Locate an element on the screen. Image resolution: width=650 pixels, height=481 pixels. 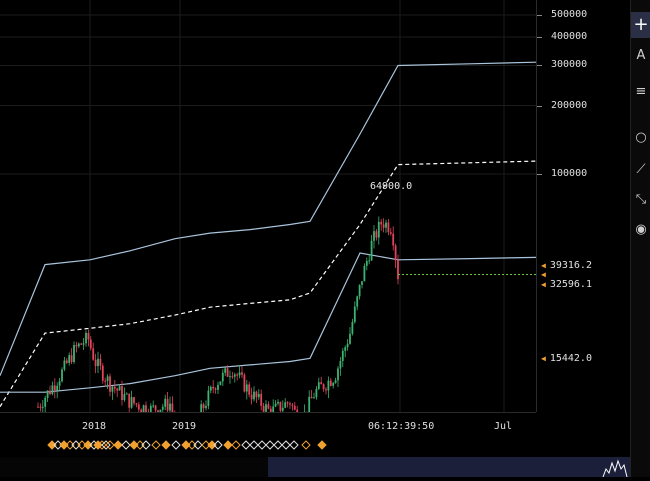
volume-sparkline is located at coordinates (615, 469).